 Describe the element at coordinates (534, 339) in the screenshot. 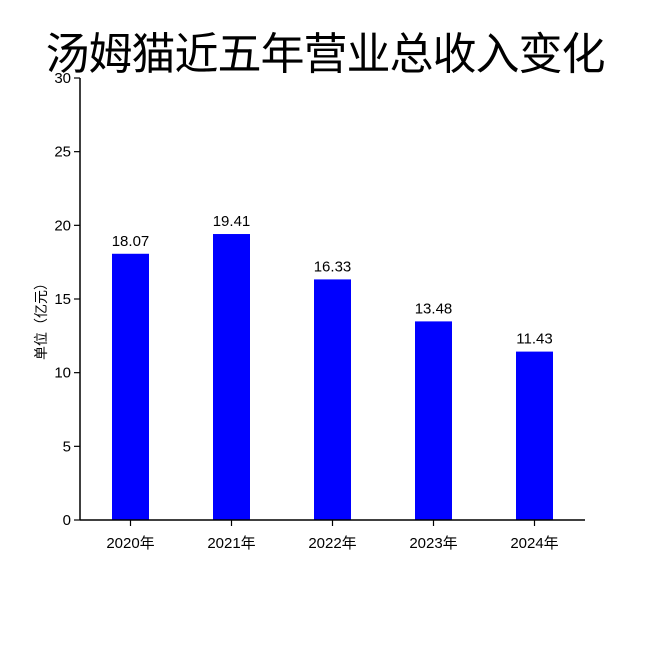

I see `data-label-2024年: 11.43` at that location.